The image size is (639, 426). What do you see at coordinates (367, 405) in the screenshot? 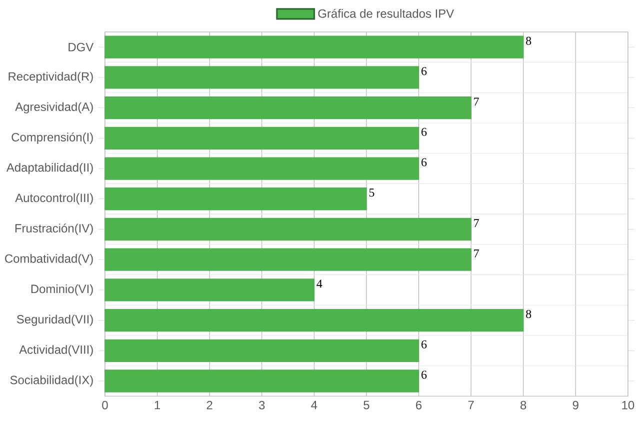
I see `x-tick-label: 5` at bounding box center [367, 405].